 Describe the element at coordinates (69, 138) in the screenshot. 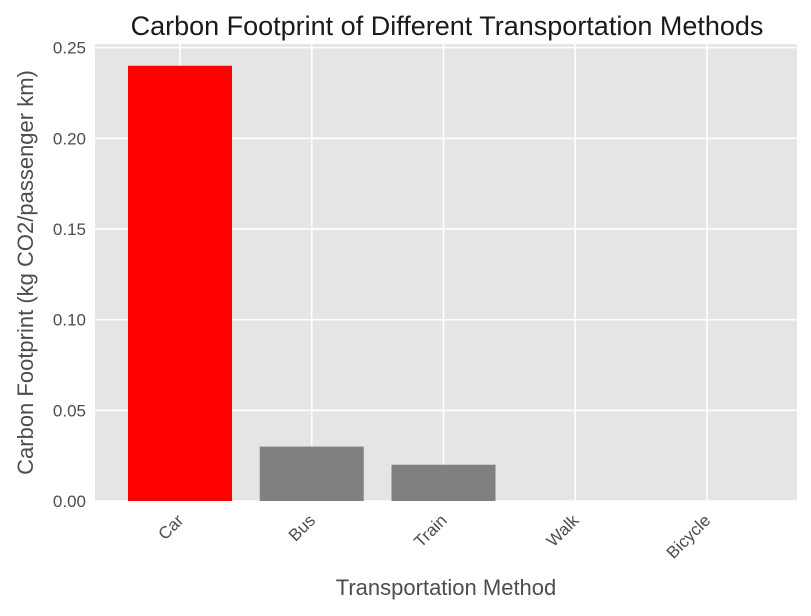

I see `y-tick-label: 0.20` at that location.